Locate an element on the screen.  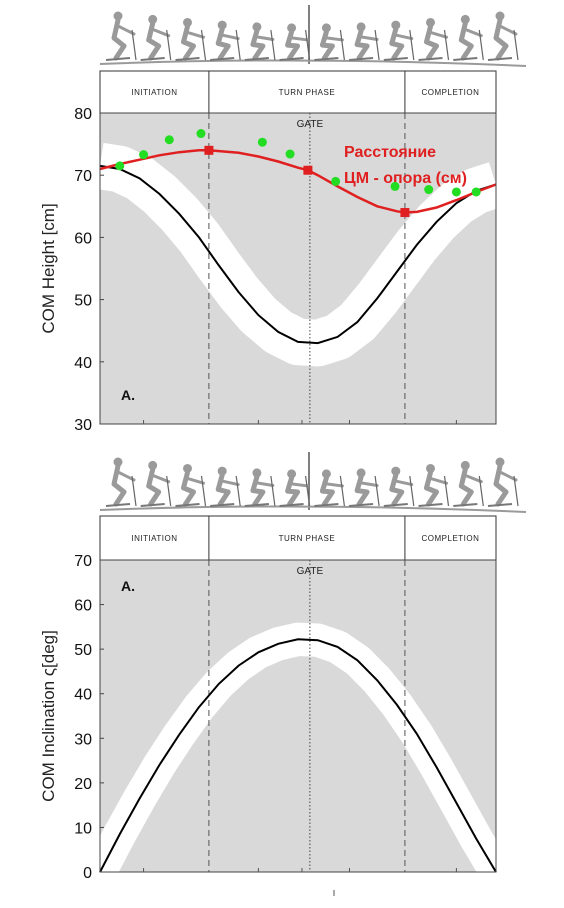
y-tick-label: 10 is located at coordinates (83, 828).